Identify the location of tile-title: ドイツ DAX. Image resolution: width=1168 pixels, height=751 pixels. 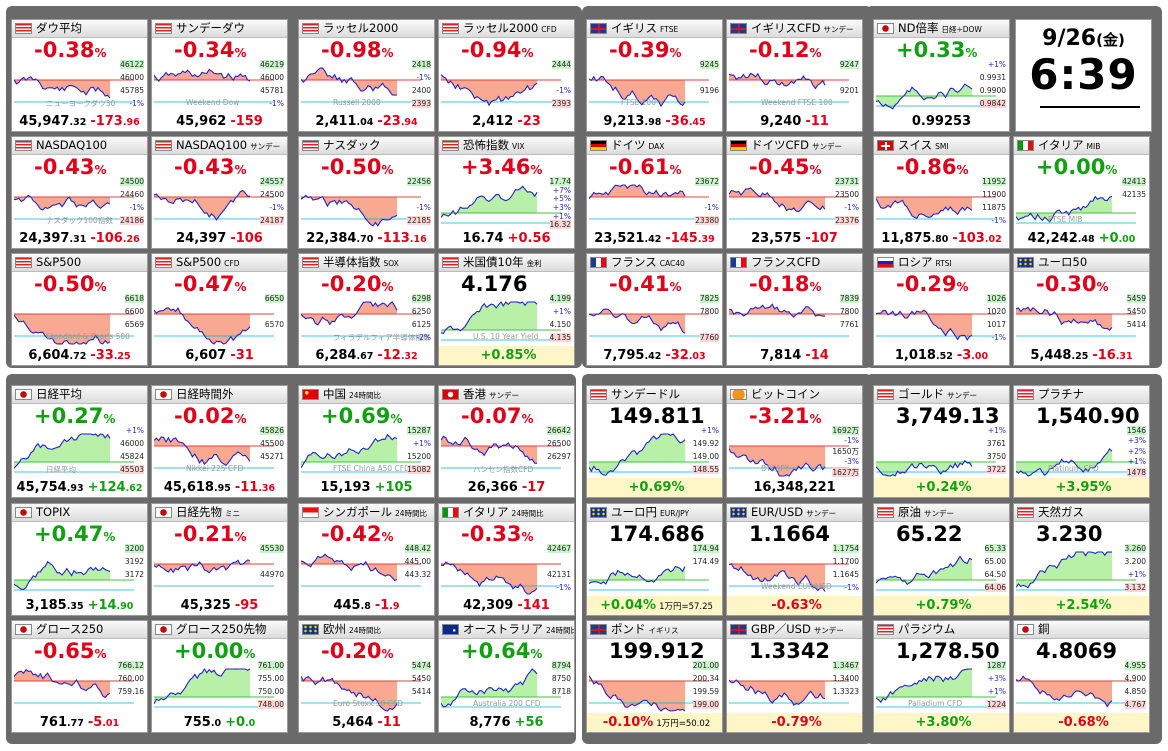
(637, 146).